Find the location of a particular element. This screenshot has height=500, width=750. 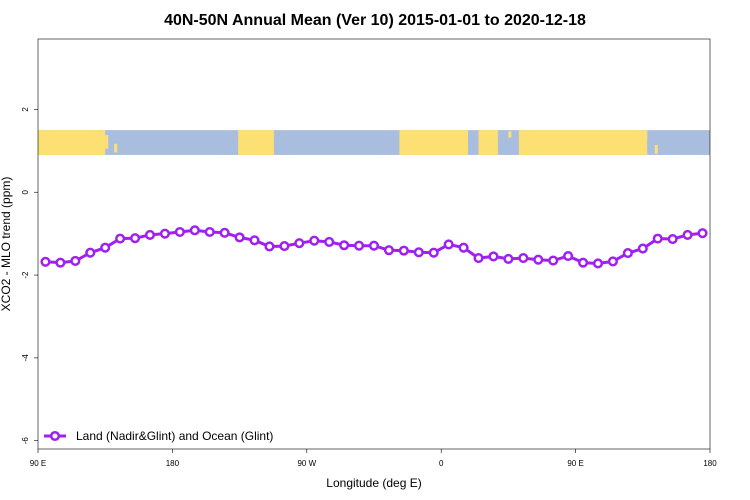

x-tick-label: 90 W is located at coordinates (306, 463).